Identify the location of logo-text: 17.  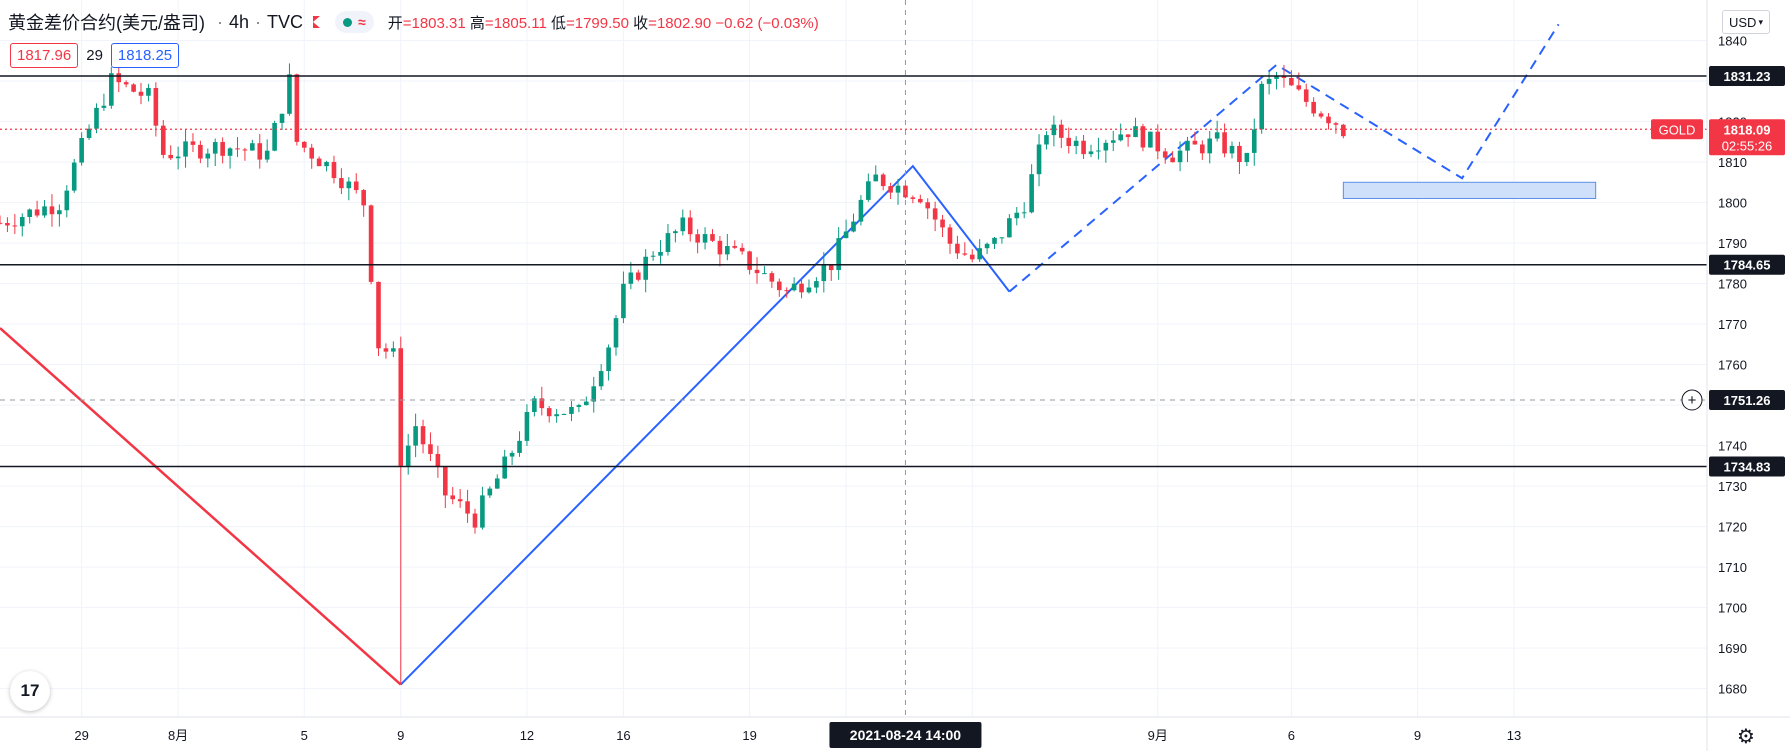
(30, 690).